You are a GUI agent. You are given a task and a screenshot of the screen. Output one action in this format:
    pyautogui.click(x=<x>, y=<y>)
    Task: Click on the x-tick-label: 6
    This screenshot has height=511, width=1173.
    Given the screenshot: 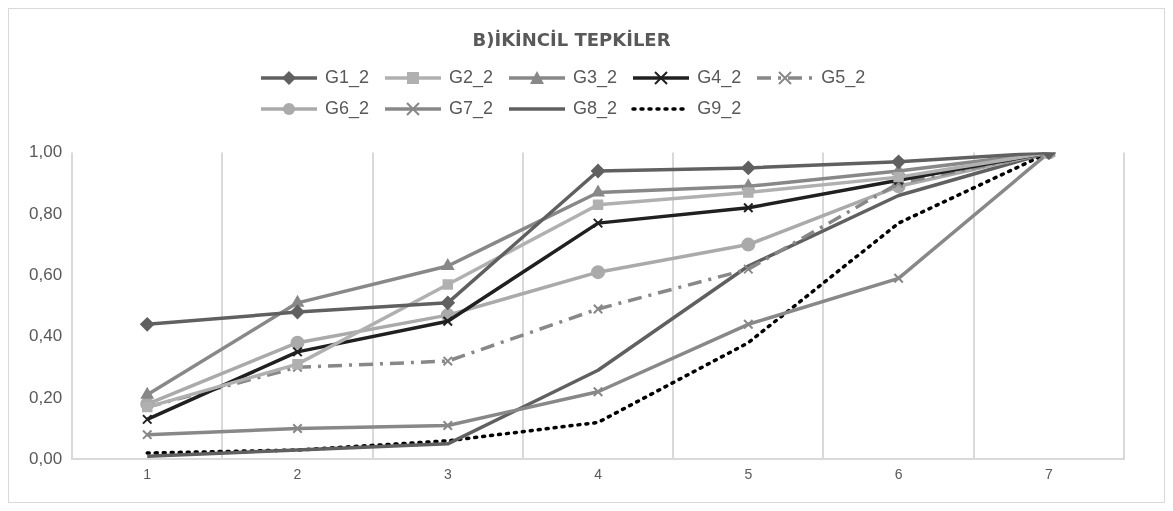 What is the action you would take?
    pyautogui.click(x=898, y=474)
    